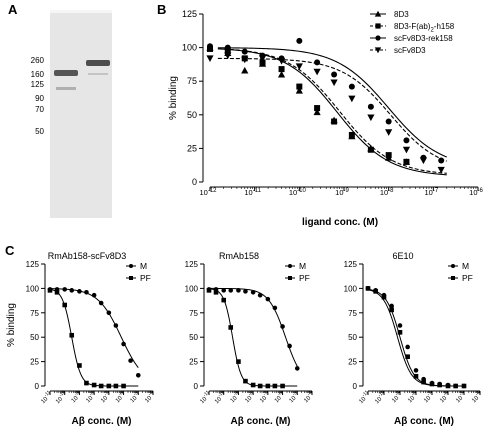 This screenshot has height=434, width=497. What do you see at coordinates (39, 98) in the screenshot?
I see `gel-marker-90: 90` at bounding box center [39, 98].